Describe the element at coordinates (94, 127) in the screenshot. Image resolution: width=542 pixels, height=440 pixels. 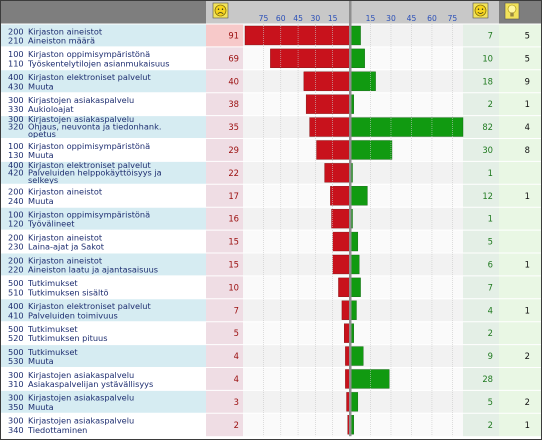
I see `row-subcategory-label: Ohjaus, neuvonta ja tiedonhank.` at that location.